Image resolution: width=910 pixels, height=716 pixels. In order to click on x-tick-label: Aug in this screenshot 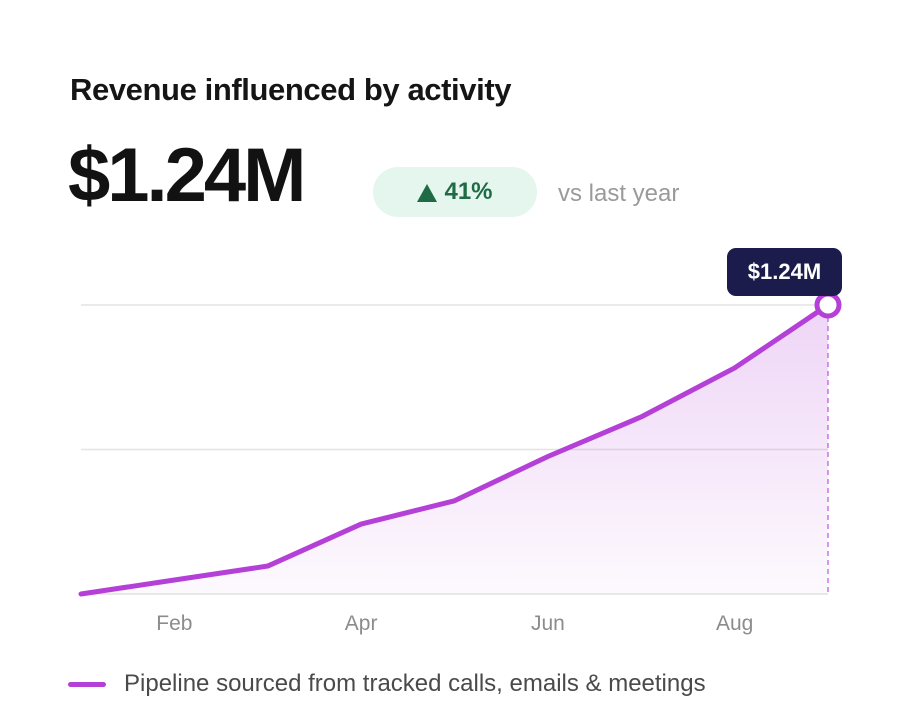, I will do `click(734, 623)`.